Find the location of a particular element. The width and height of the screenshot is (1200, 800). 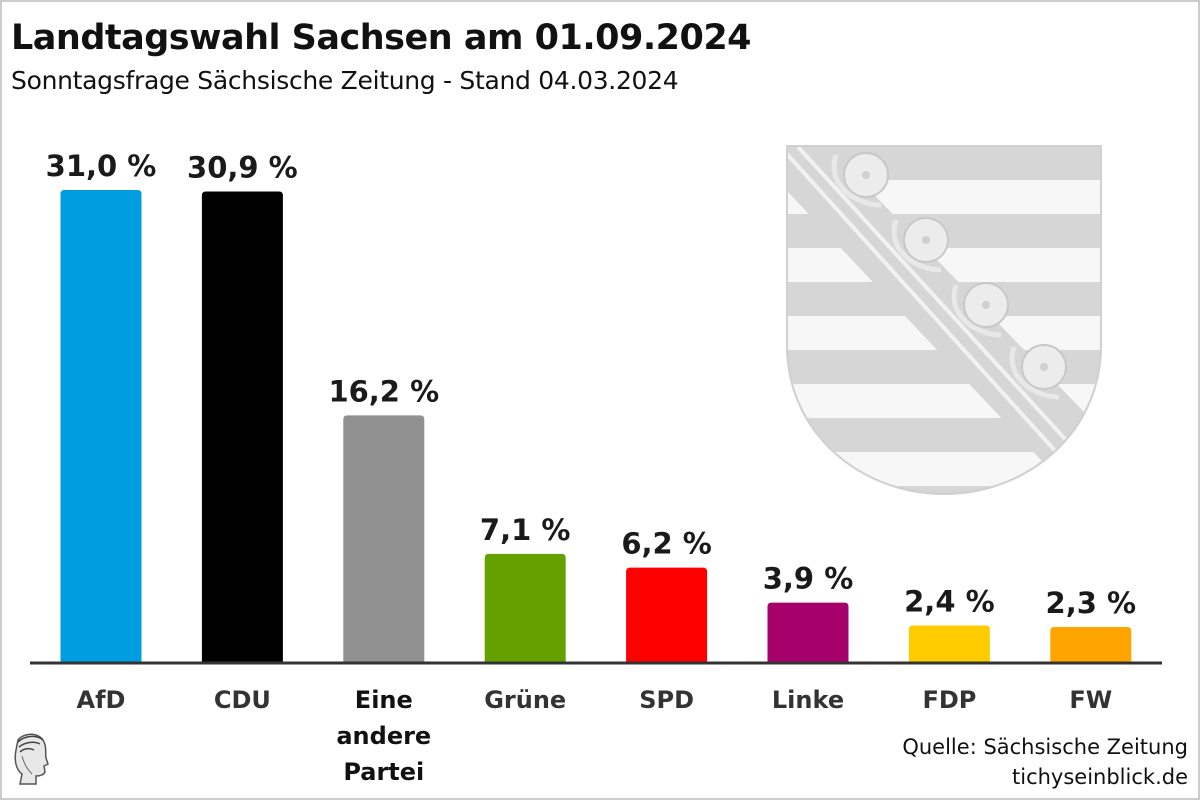

value-label: 2,4 % is located at coordinates (949, 601).